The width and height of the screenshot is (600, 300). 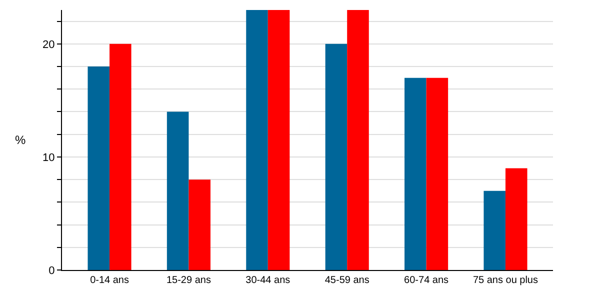 I want to click on x-tick-label: 30-44 ans, so click(x=268, y=280).